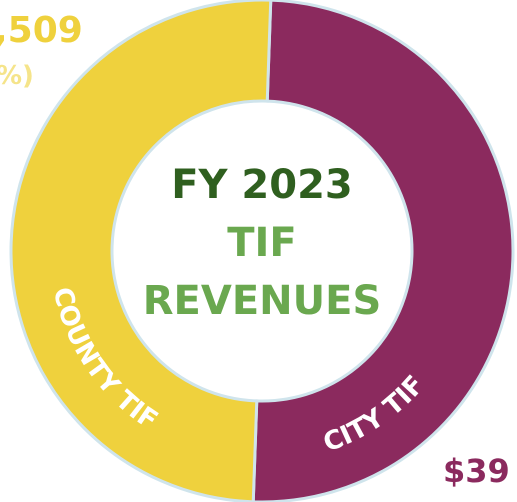 The width and height of the screenshot is (517, 502). What do you see at coordinates (41, 30) in the screenshot?
I see `annotation: ,509` at bounding box center [41, 30].